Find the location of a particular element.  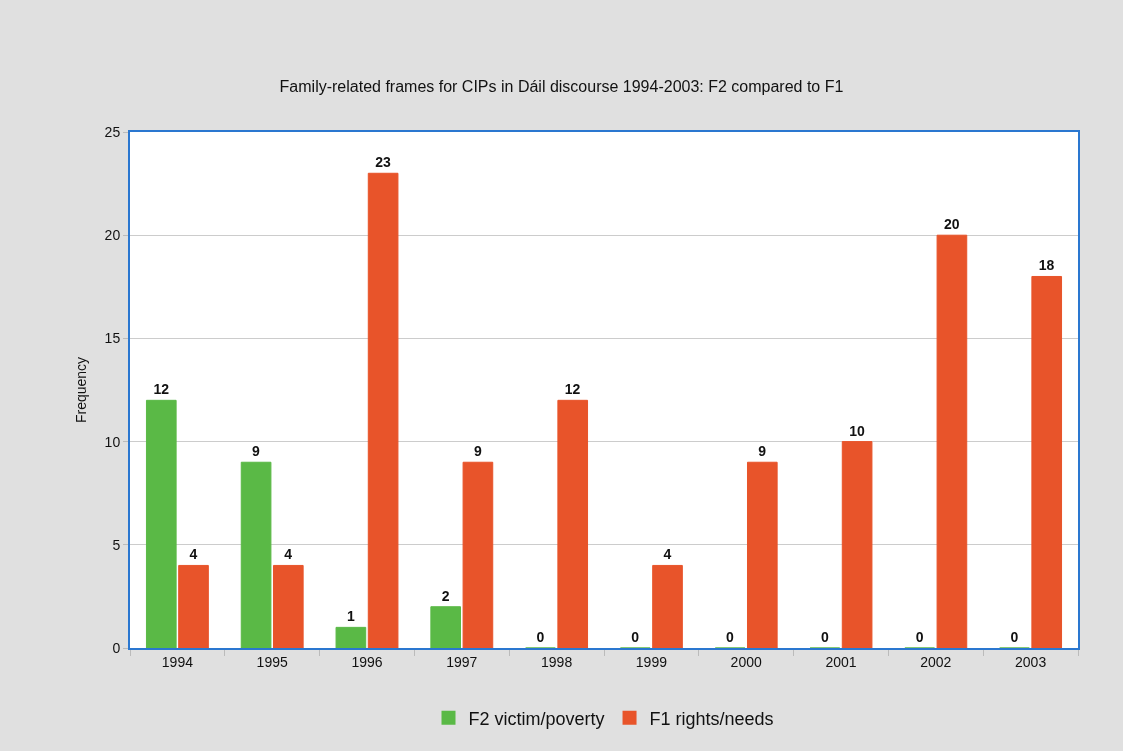

data-label: 20 is located at coordinates (952, 224).